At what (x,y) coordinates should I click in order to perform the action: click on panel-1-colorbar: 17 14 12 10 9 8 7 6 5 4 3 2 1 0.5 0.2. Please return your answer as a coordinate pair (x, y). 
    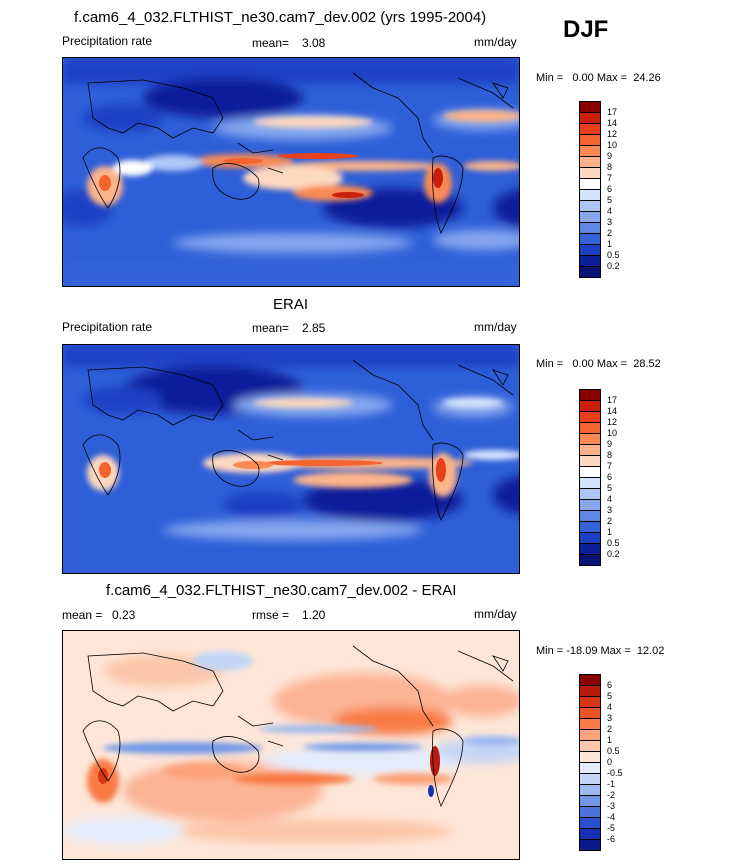
    Looking at the image, I should click on (609, 190).